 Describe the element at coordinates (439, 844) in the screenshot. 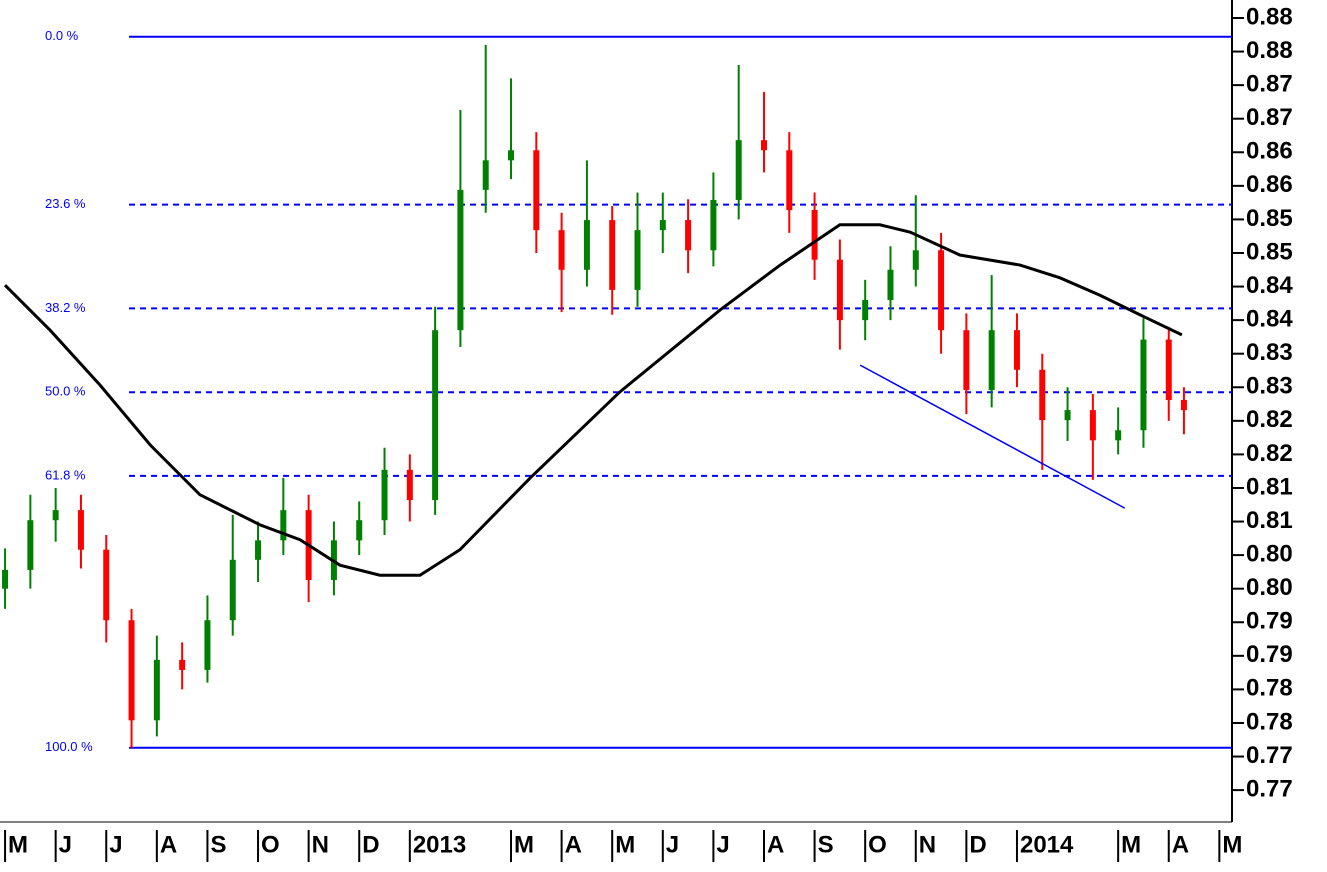

I see `x-tick-label: 2013` at that location.